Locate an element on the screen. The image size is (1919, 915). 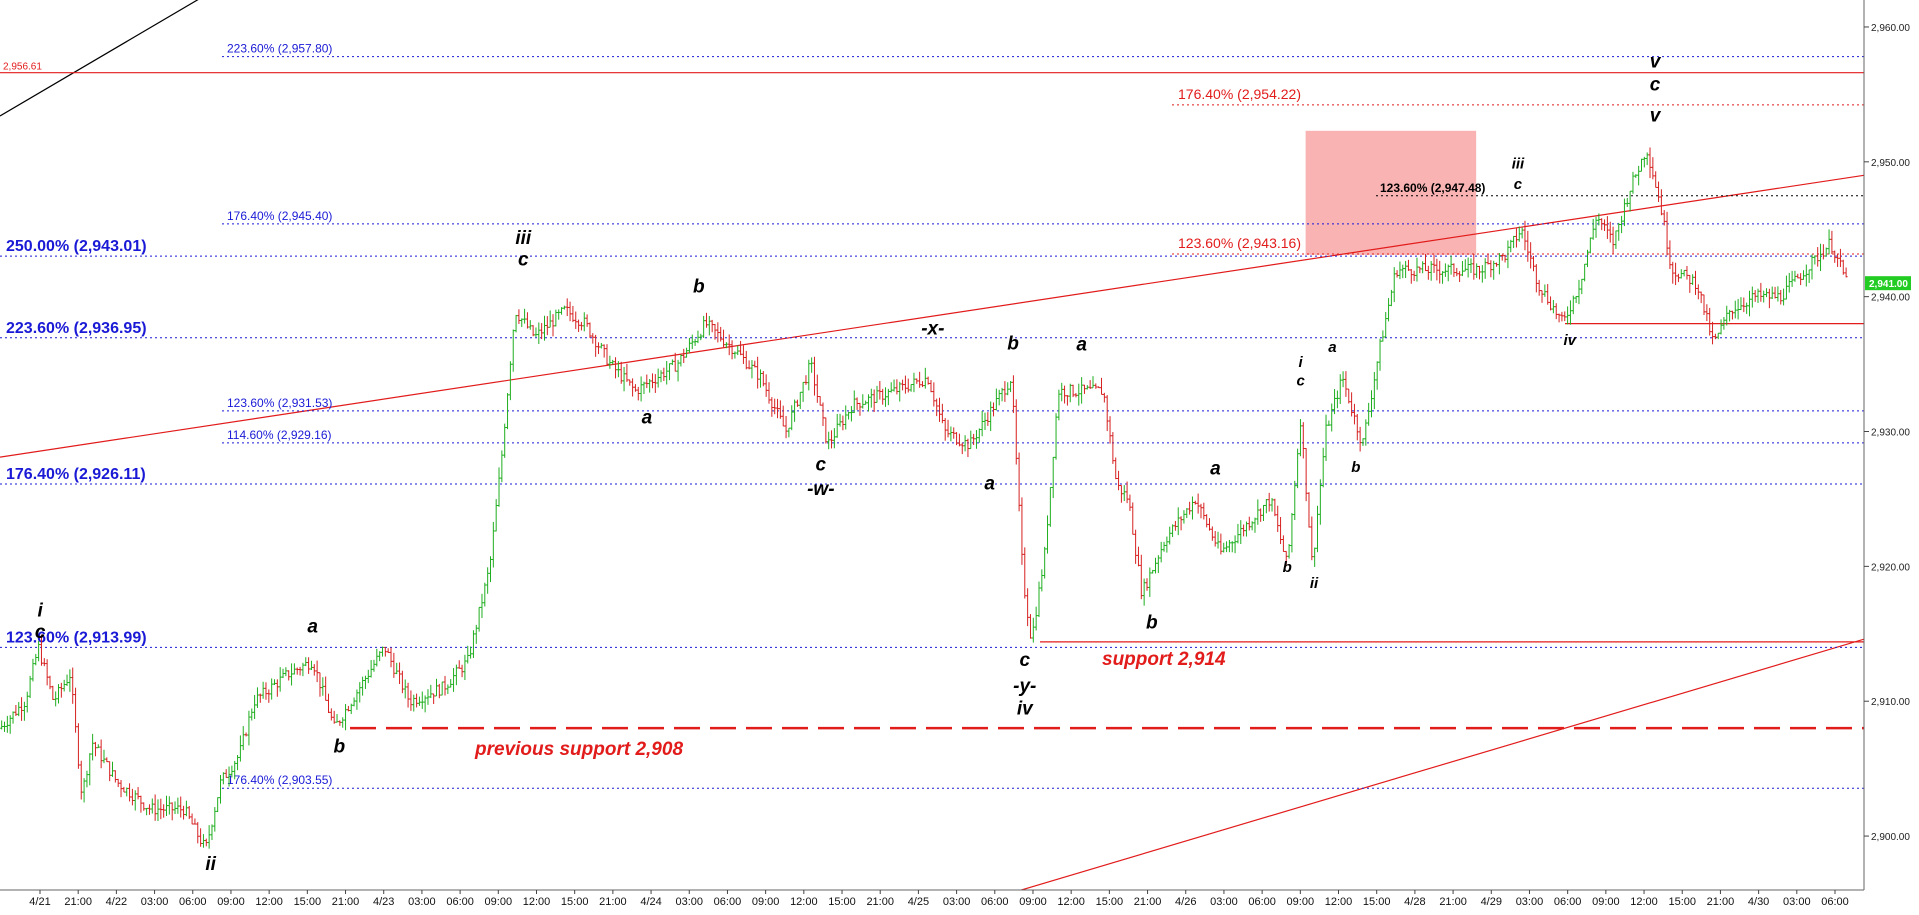
x-tick-label: 4/25 is located at coordinates (918, 902).